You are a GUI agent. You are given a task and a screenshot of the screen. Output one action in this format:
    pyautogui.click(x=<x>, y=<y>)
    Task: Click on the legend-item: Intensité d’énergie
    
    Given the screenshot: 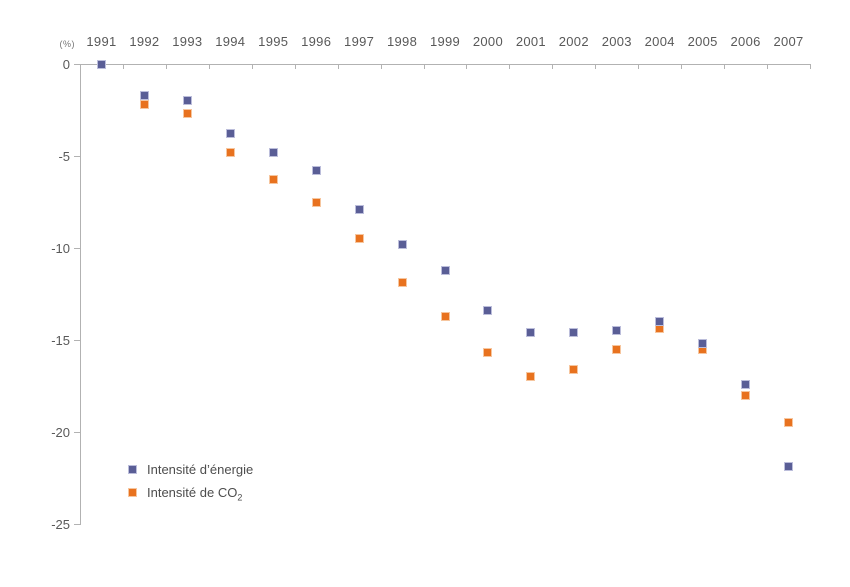 What is the action you would take?
    pyautogui.click(x=190, y=469)
    